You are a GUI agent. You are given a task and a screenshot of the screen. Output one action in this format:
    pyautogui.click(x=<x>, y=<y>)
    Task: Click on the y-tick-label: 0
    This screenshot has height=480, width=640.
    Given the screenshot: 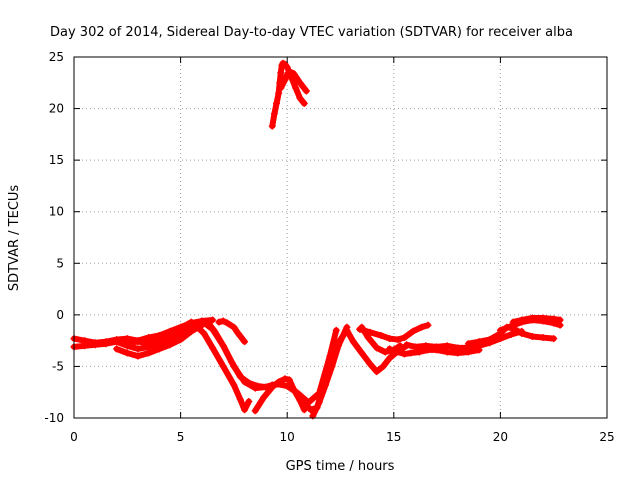 What is the action you would take?
    pyautogui.click(x=60, y=315)
    